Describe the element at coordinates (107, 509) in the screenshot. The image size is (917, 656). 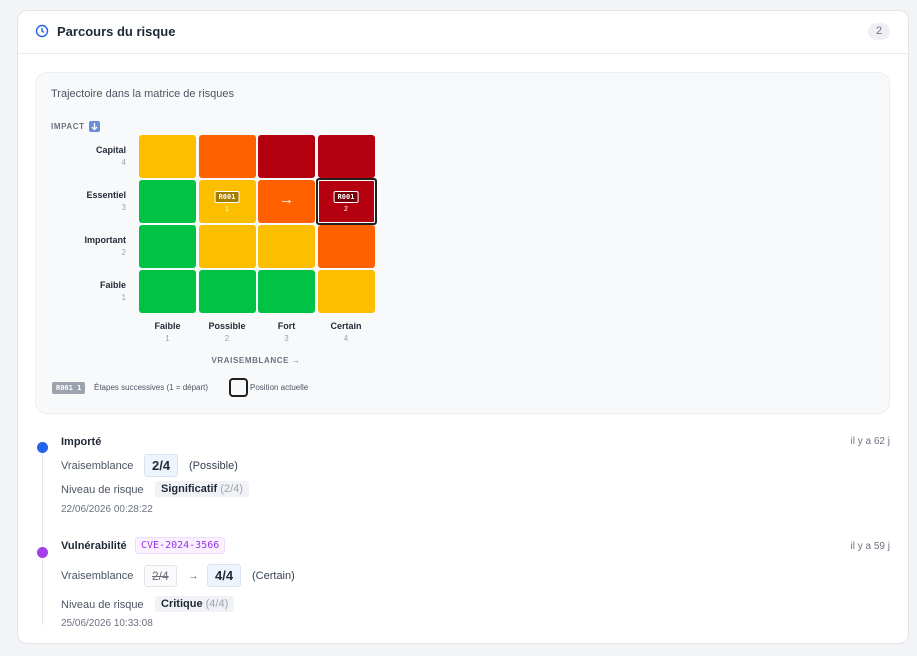
I see `event-date: 22/06/2026 00:28:22` at that location.